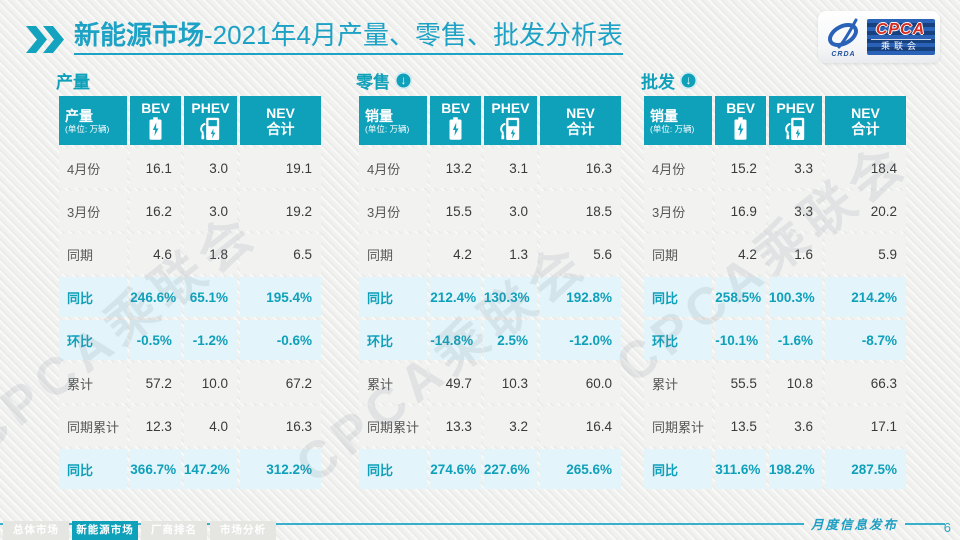  I want to click on charger-icon, so click(210, 128).